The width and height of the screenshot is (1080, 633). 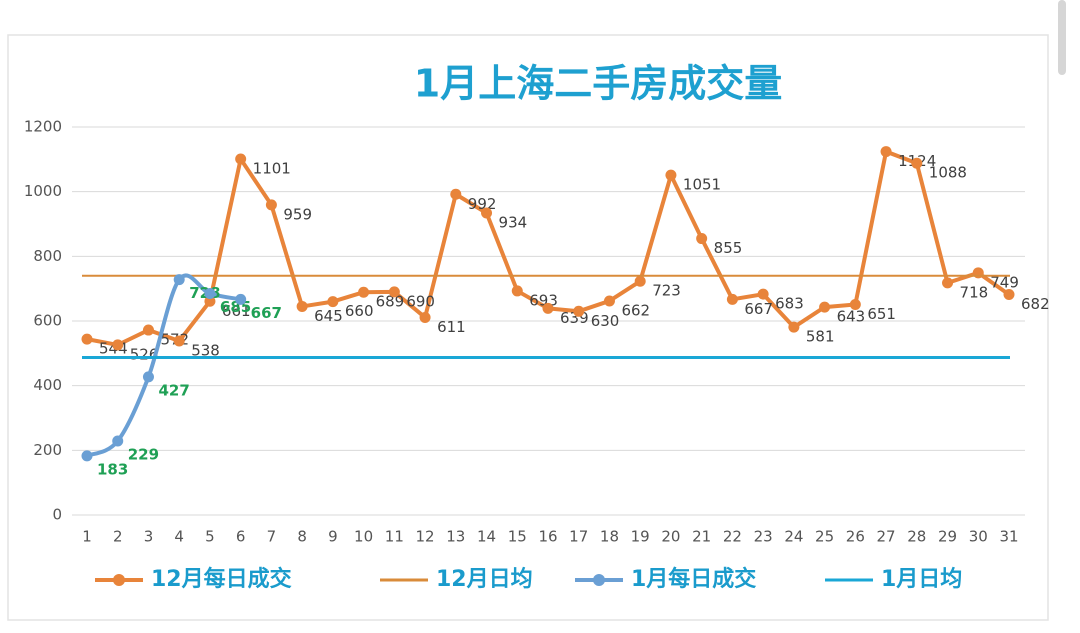 What do you see at coordinates (855, 537) in the screenshot?
I see `x-tick-label: 26` at bounding box center [855, 537].